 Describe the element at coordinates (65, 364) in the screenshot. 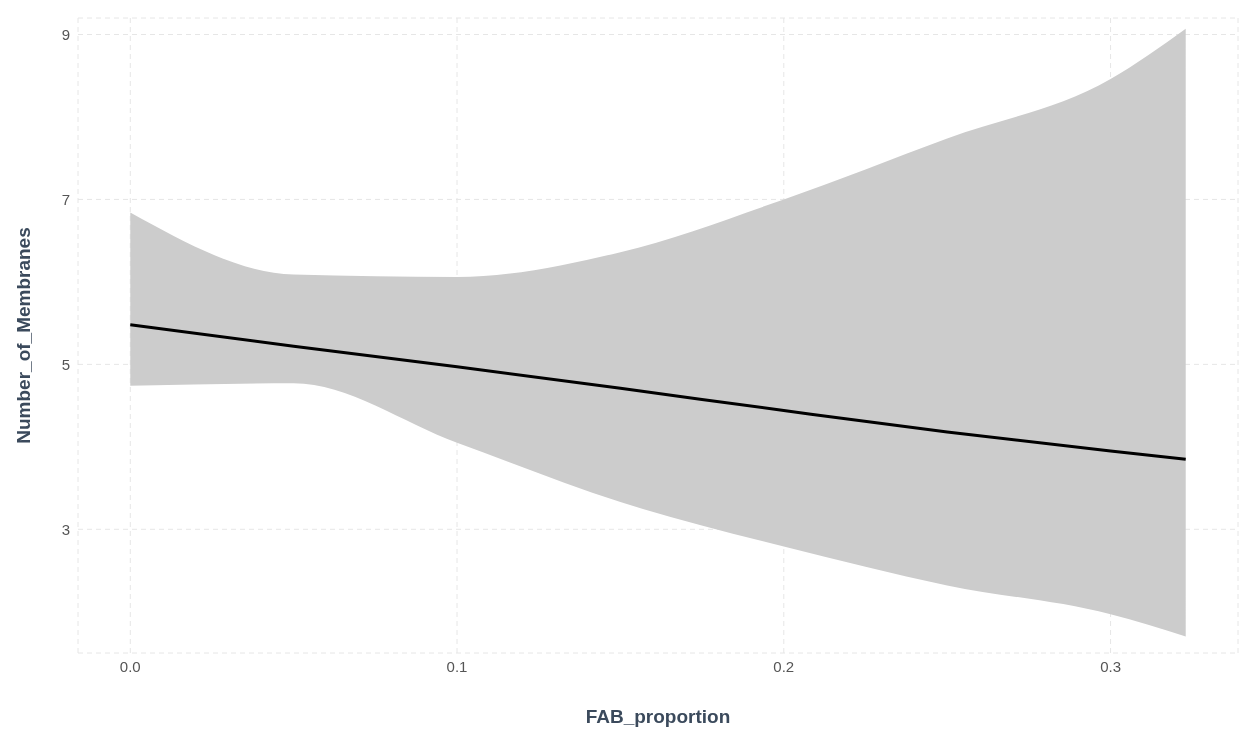

I see `y-tick-label: 5` at that location.